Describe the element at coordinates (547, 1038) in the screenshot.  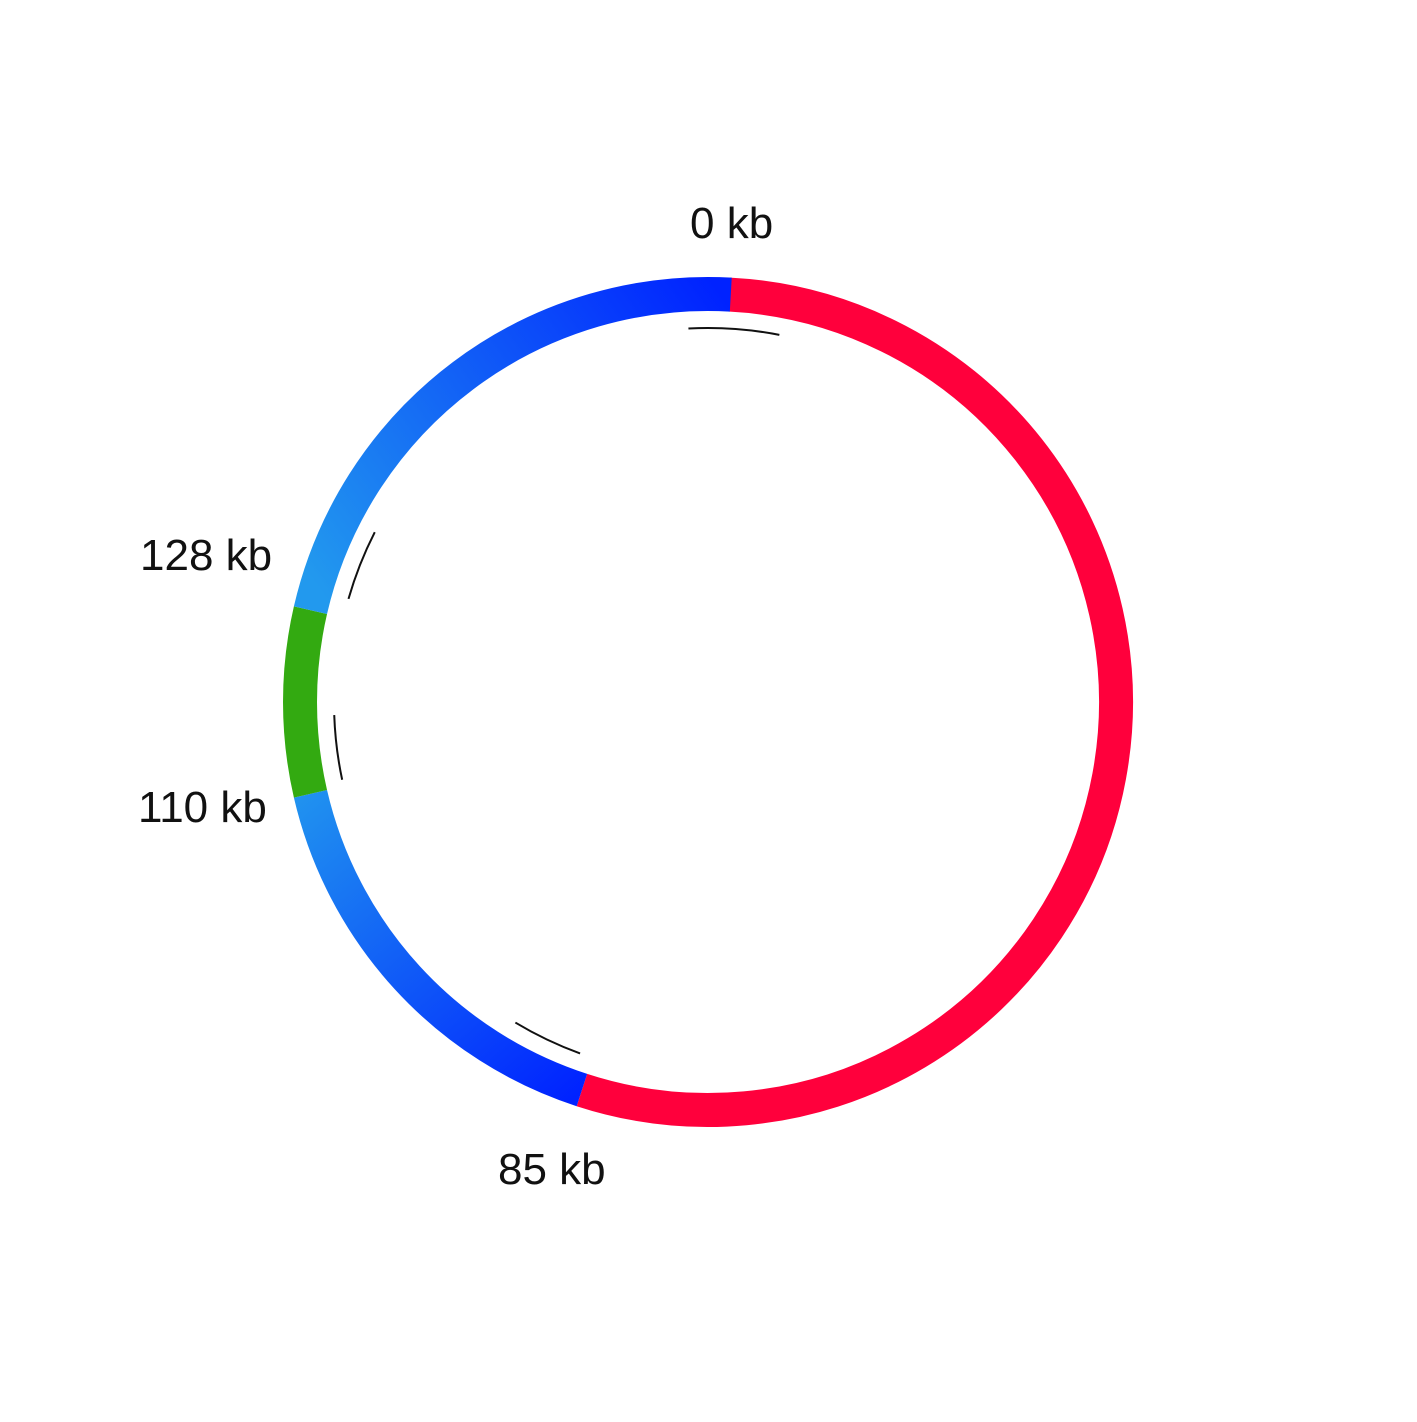
I see `feature-arc-bottom` at that location.